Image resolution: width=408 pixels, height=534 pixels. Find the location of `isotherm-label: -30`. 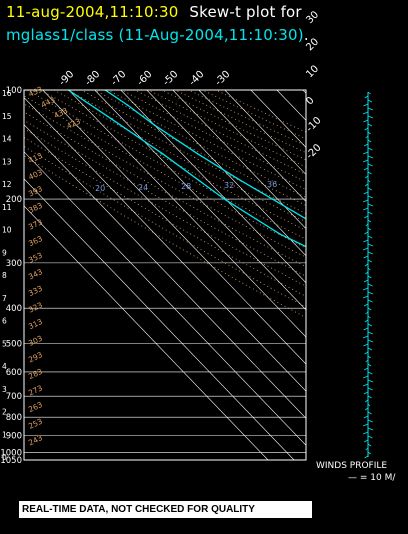

isotherm-label: -30 is located at coordinates (222, 78).